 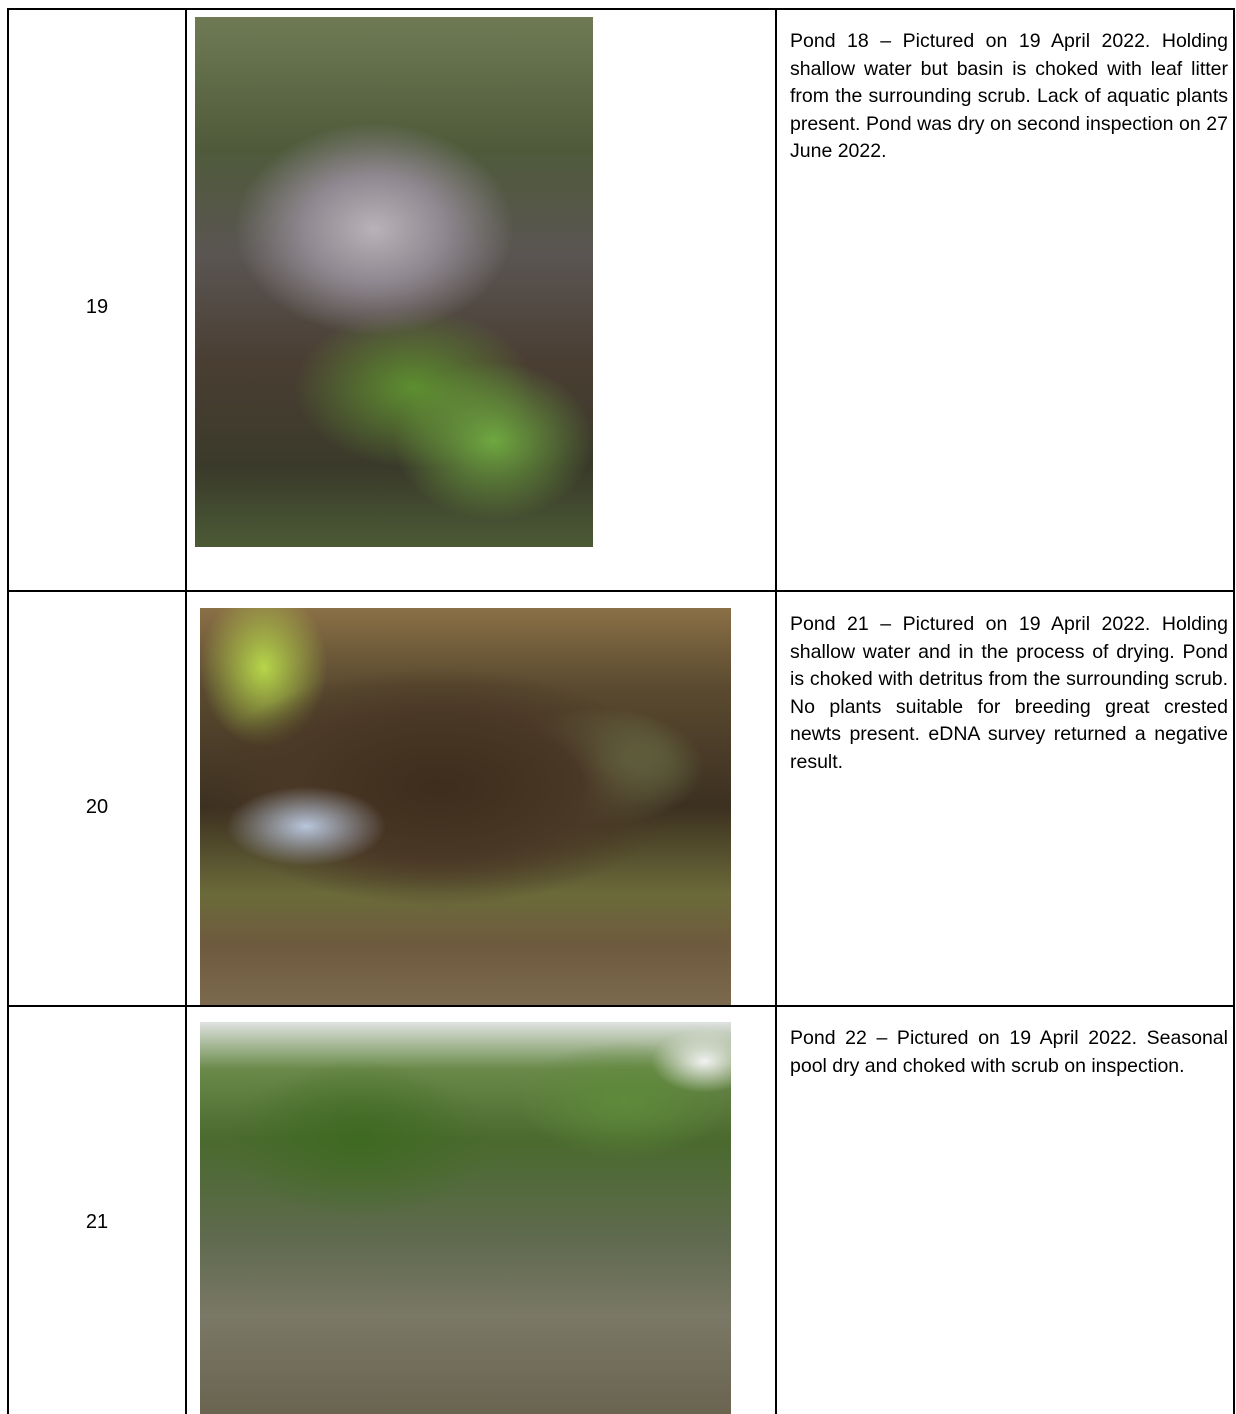 I want to click on row-number: 19, so click(x=97, y=307).